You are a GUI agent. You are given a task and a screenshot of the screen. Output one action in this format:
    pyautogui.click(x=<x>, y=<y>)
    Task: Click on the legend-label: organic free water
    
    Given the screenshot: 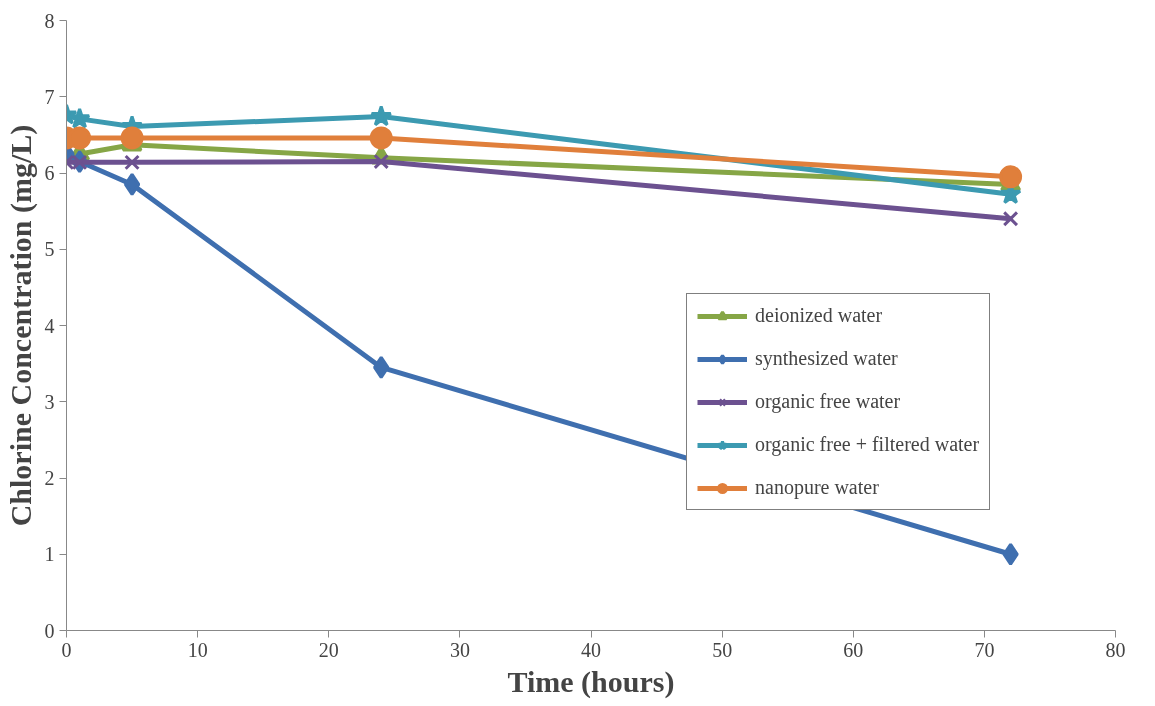 What is the action you would take?
    pyautogui.click(x=828, y=401)
    